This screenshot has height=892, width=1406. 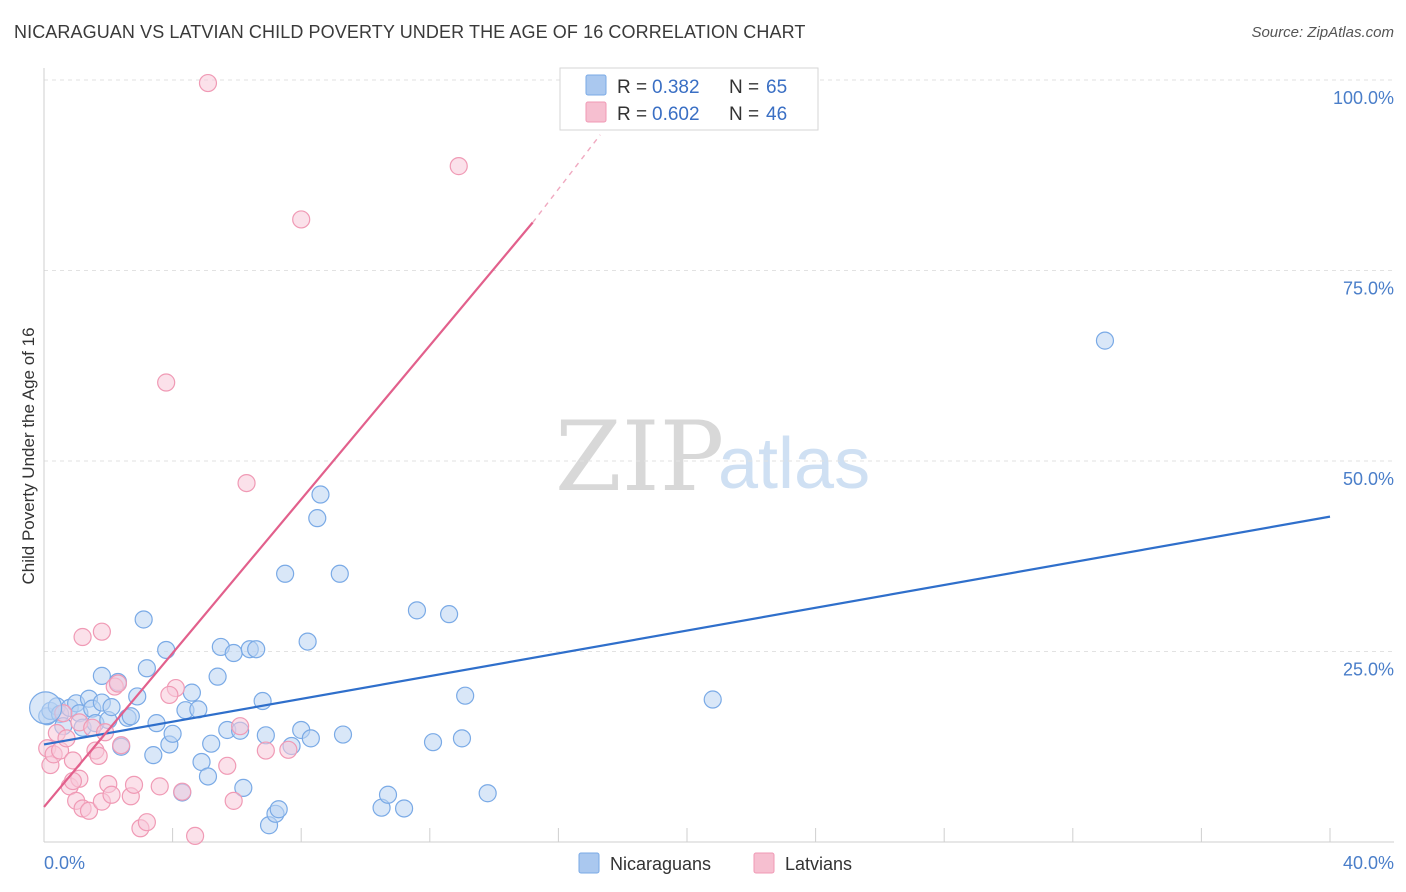 I want to click on bottom-legend-label-nicaraguans: Nicaraguans, so click(x=660, y=864).